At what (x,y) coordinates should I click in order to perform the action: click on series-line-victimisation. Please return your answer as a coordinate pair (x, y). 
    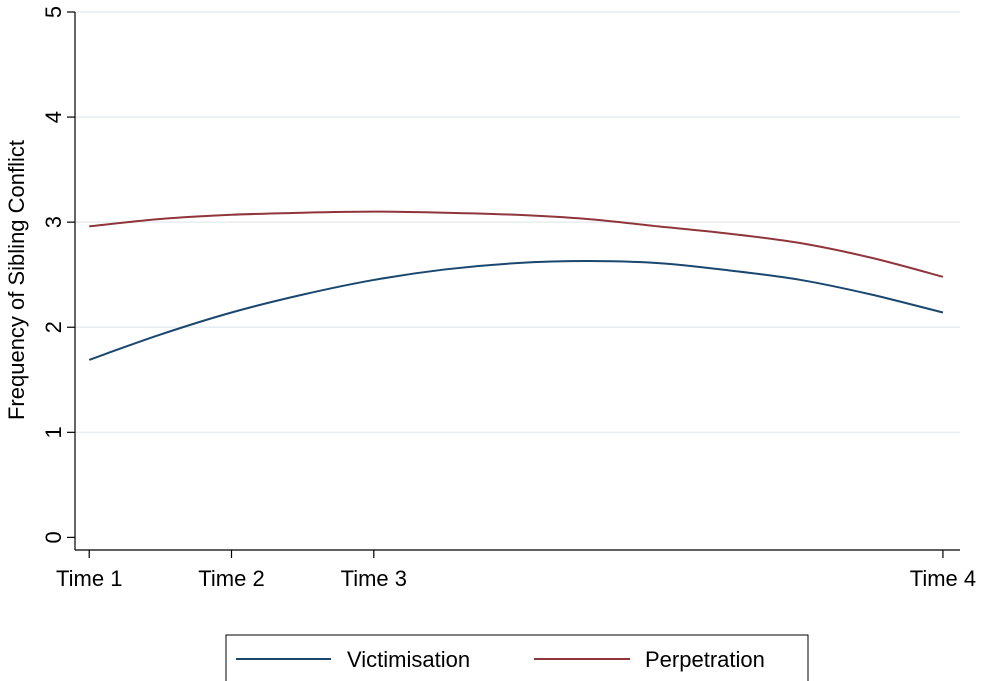
    Looking at the image, I should click on (516, 310).